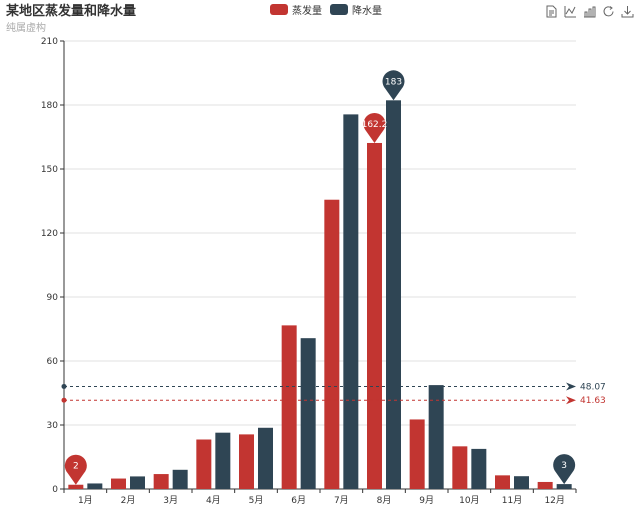 This screenshot has width=640, height=531. I want to click on mark-point-label: 162.2, so click(375, 125).